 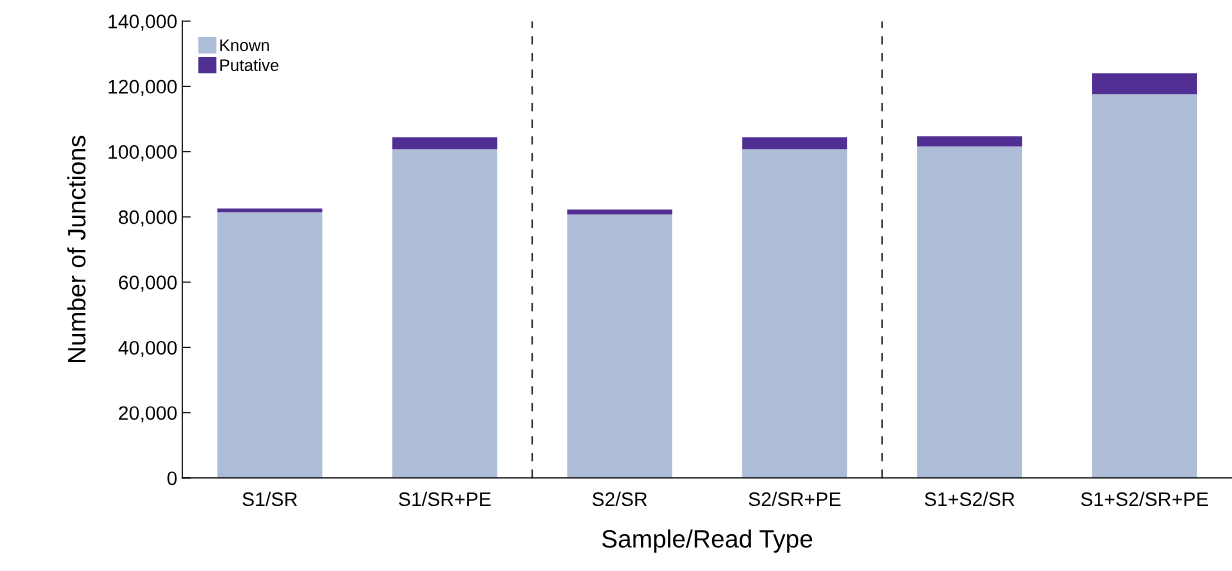 What do you see at coordinates (147, 348) in the screenshot?
I see `y-tick-label: 40,000` at bounding box center [147, 348].